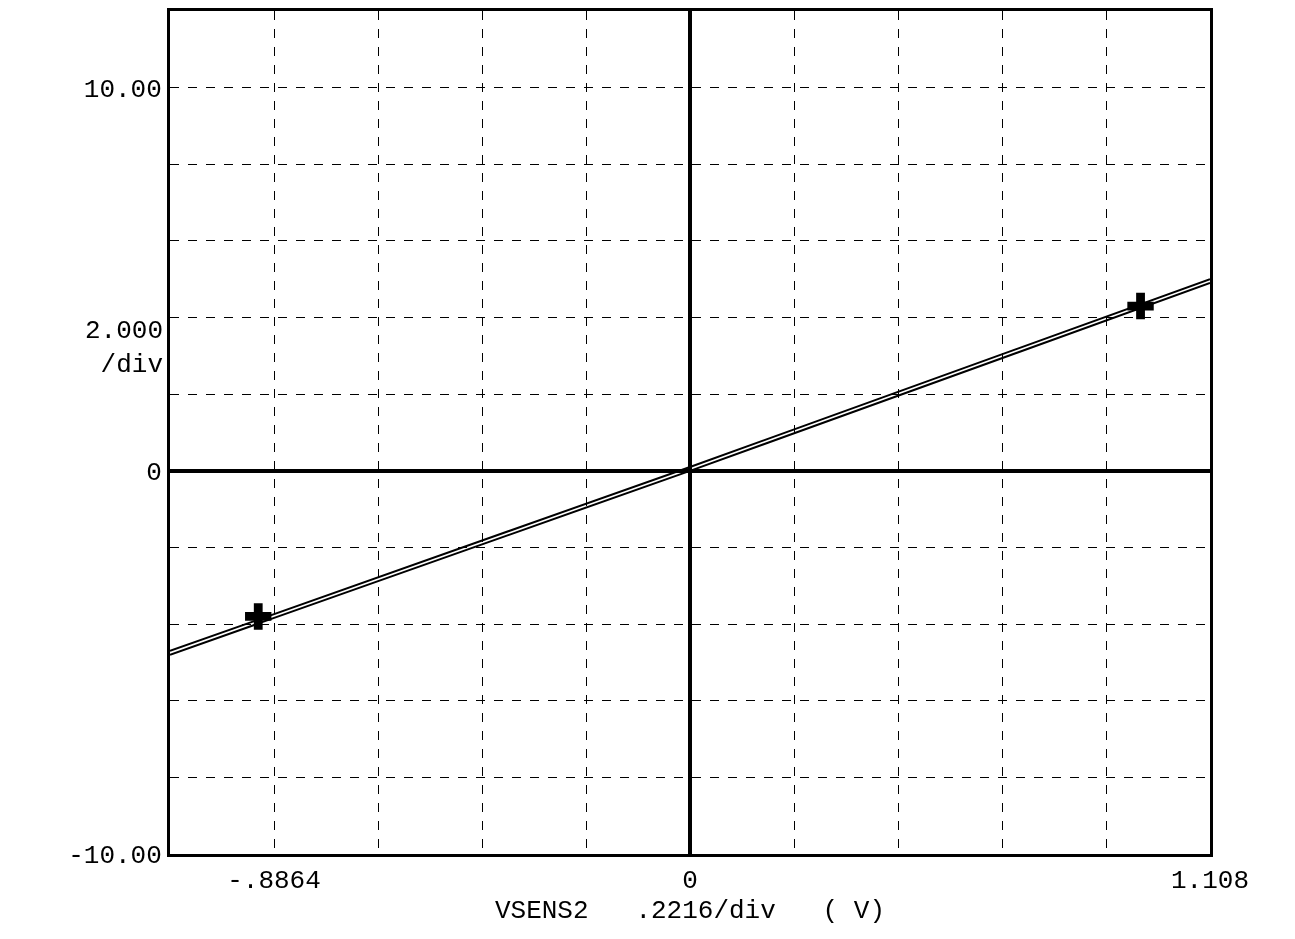 The height and width of the screenshot is (939, 1295). Describe the element at coordinates (690, 911) in the screenshot. I see `x-axis-title: VSENS2 .2216/div ( V)` at that location.